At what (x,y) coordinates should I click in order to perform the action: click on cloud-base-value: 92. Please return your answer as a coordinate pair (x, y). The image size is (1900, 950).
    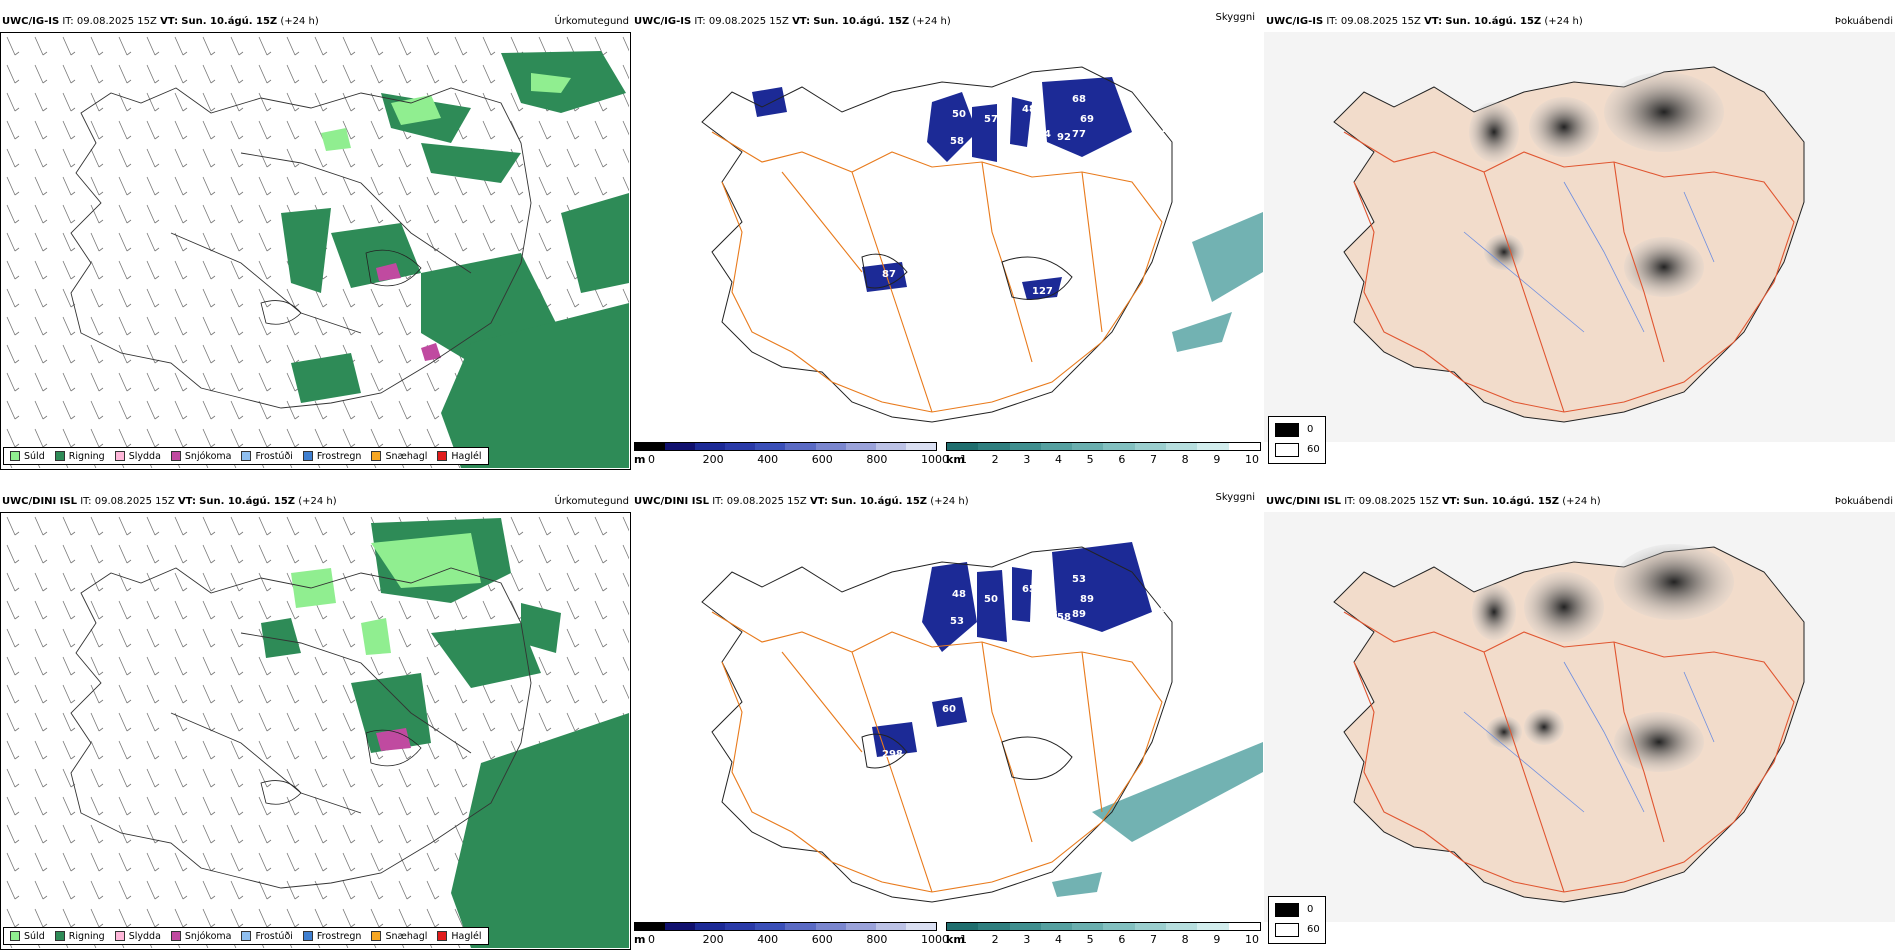
    Looking at the image, I should click on (1064, 137).